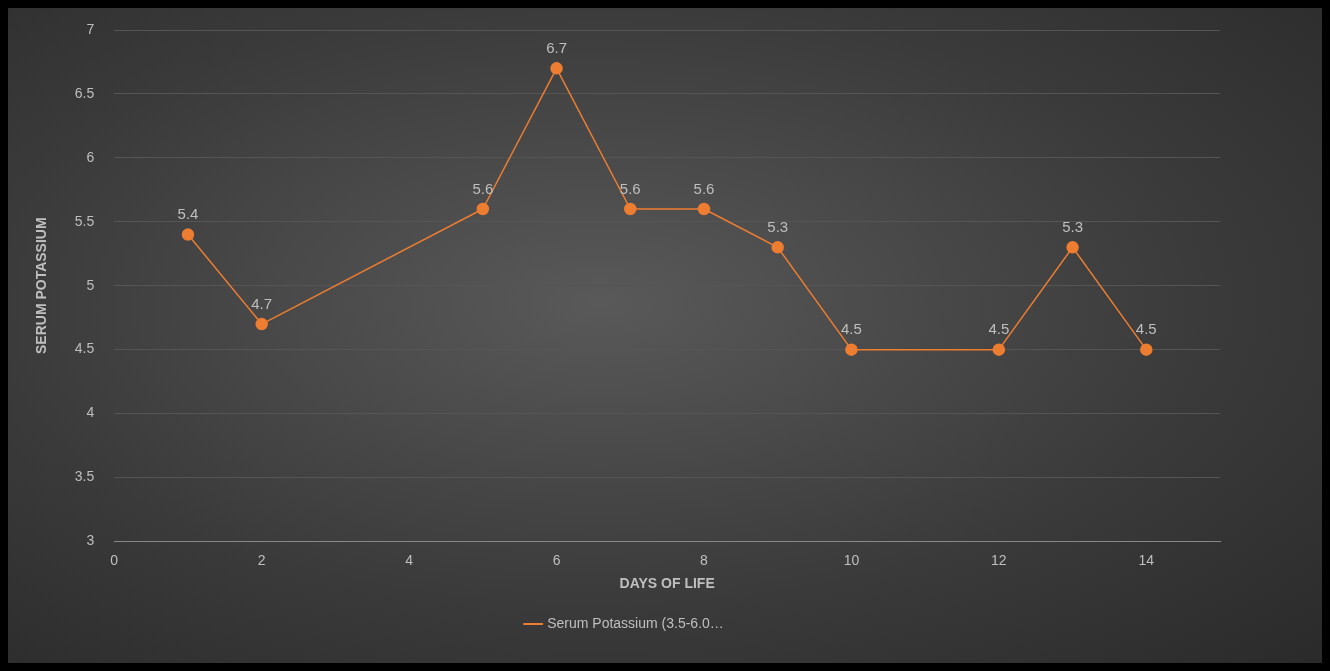 The height and width of the screenshot is (671, 1330). What do you see at coordinates (1146, 559) in the screenshot?
I see `x-tick-label: 14` at bounding box center [1146, 559].